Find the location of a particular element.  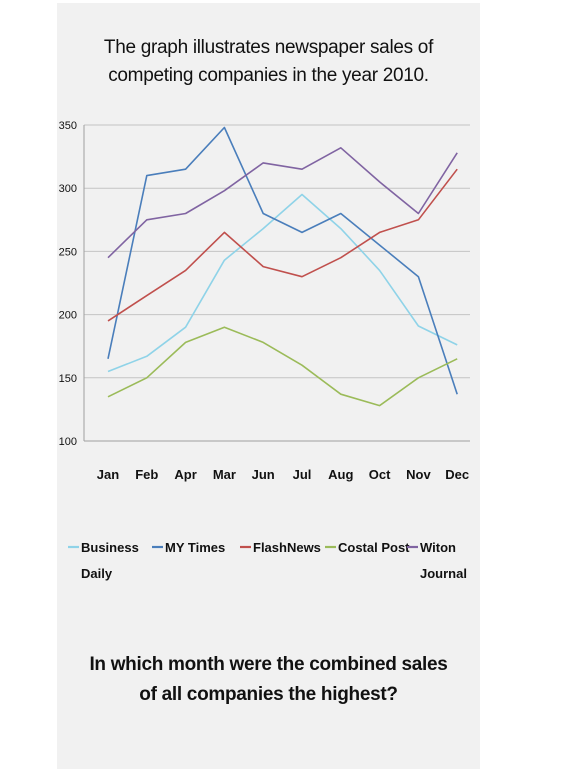

y-tick-label: 300 is located at coordinates (68, 189).